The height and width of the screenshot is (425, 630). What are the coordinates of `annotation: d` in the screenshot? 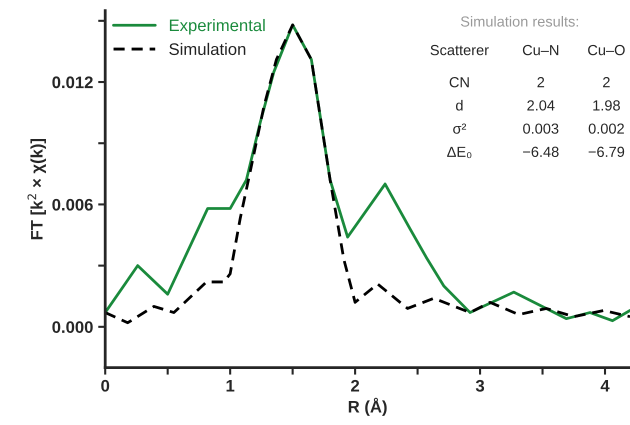 It's located at (459, 105).